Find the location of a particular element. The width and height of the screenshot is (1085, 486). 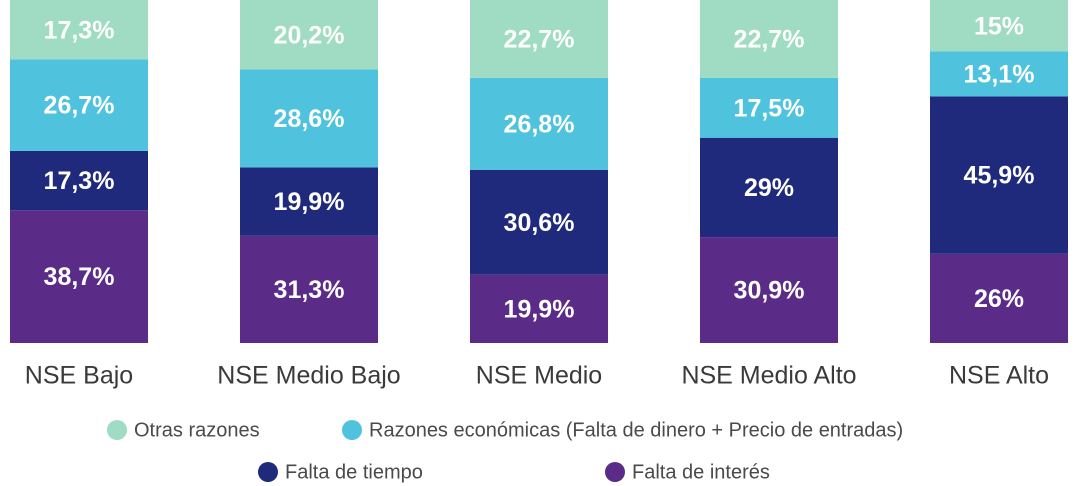

value-label: 45,9% is located at coordinates (999, 176).